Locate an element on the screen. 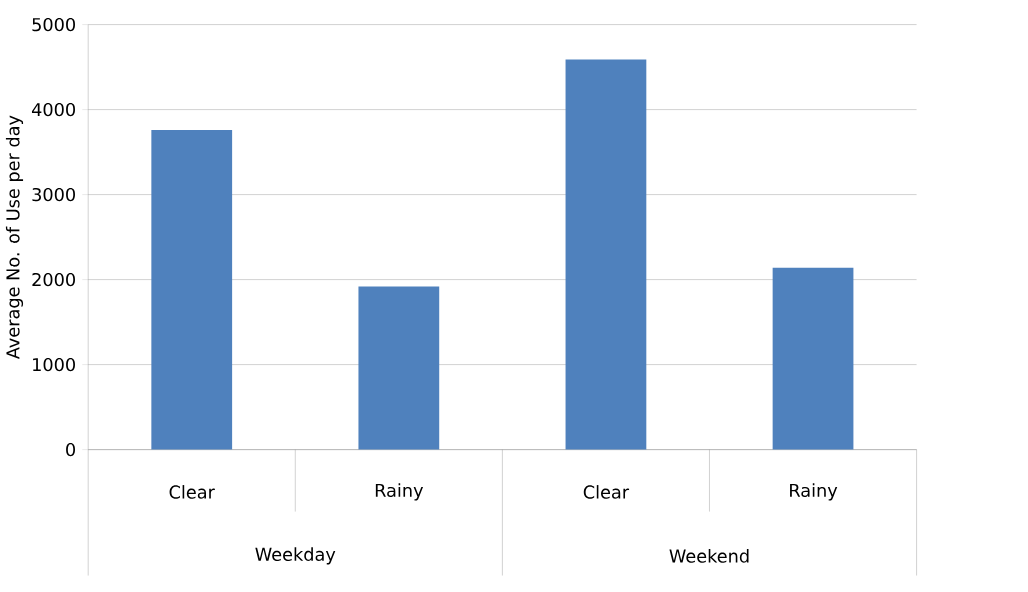 The width and height of the screenshot is (1028, 592). y-axis-title: Average No. of Use per day is located at coordinates (14, 237).